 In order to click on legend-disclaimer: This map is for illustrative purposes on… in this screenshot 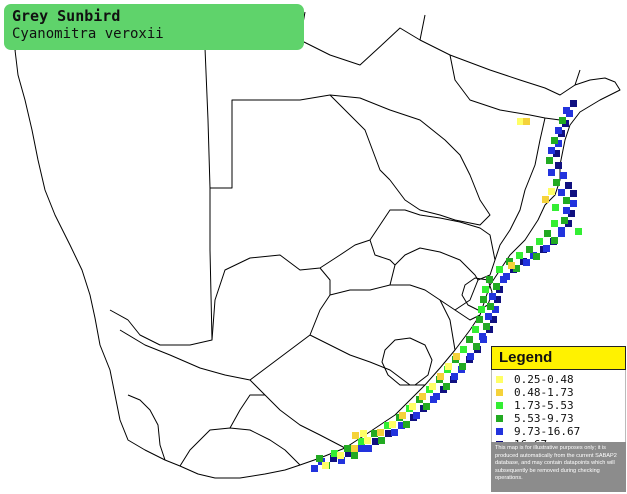, I will do `click(558, 467)`.